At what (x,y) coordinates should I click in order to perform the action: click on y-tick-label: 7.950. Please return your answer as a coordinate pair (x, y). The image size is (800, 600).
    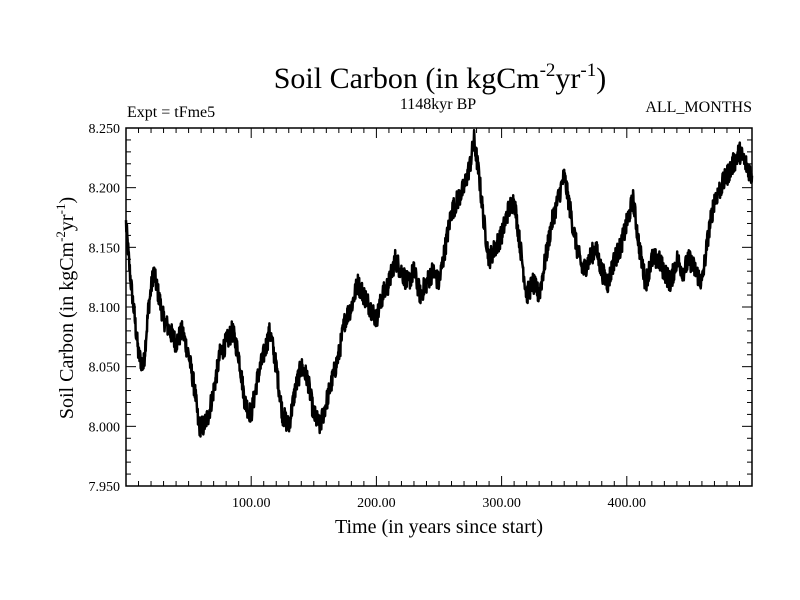
    Looking at the image, I should click on (105, 487).